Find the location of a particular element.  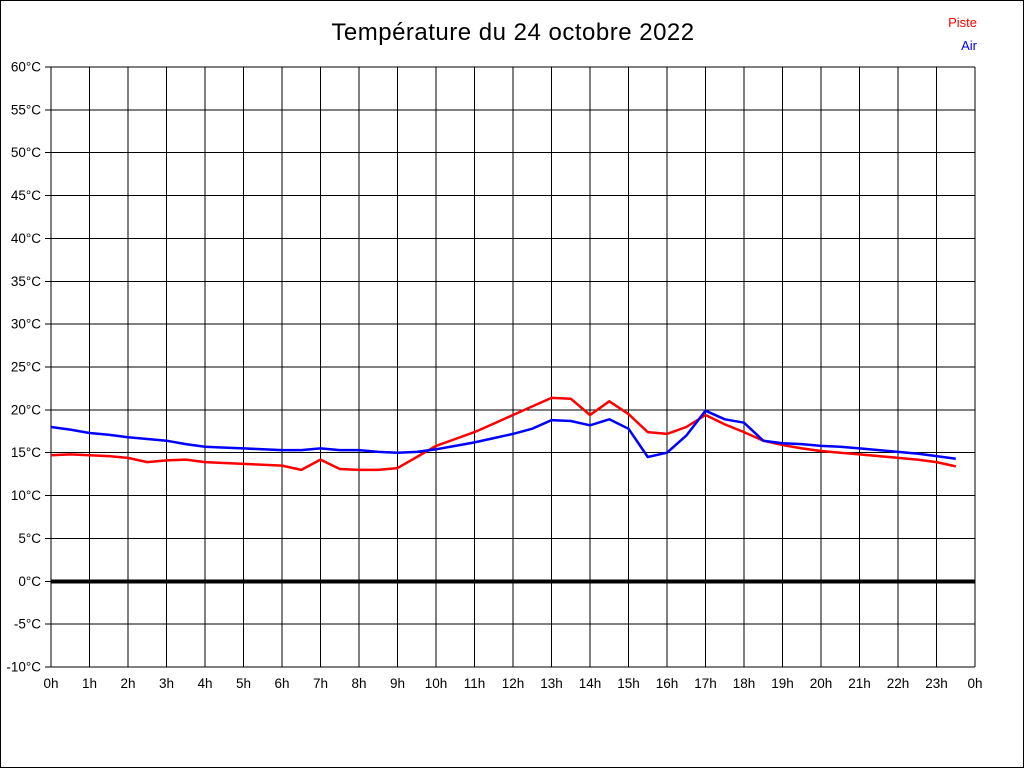

y-tick-label: 55°C is located at coordinates (26, 109).